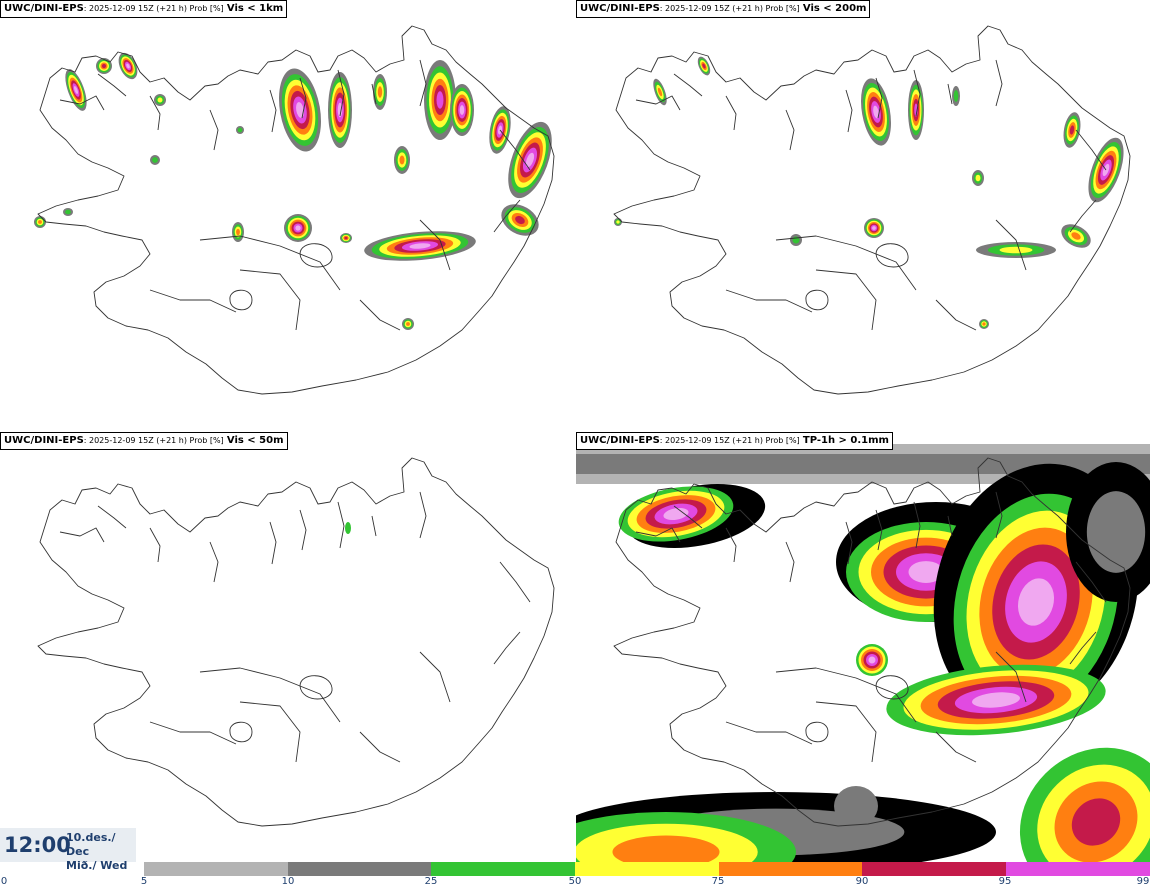  Describe the element at coordinates (91, 844) in the screenshot. I see `date-line: 10.des./ Dec` at that location.